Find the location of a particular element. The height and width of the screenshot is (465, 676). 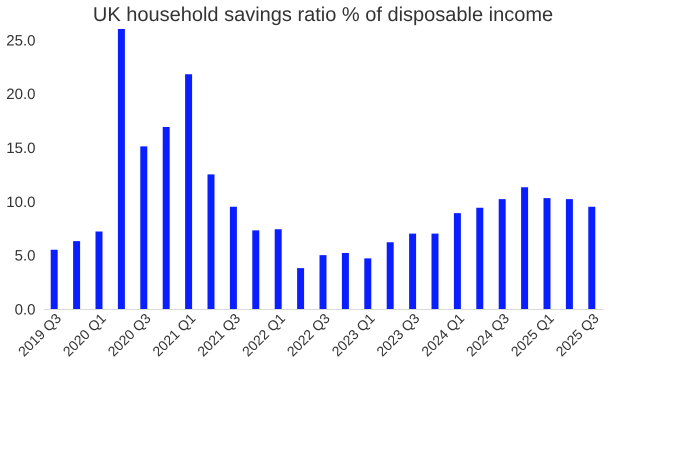

y-tick-label: 5.0 is located at coordinates (25, 256).